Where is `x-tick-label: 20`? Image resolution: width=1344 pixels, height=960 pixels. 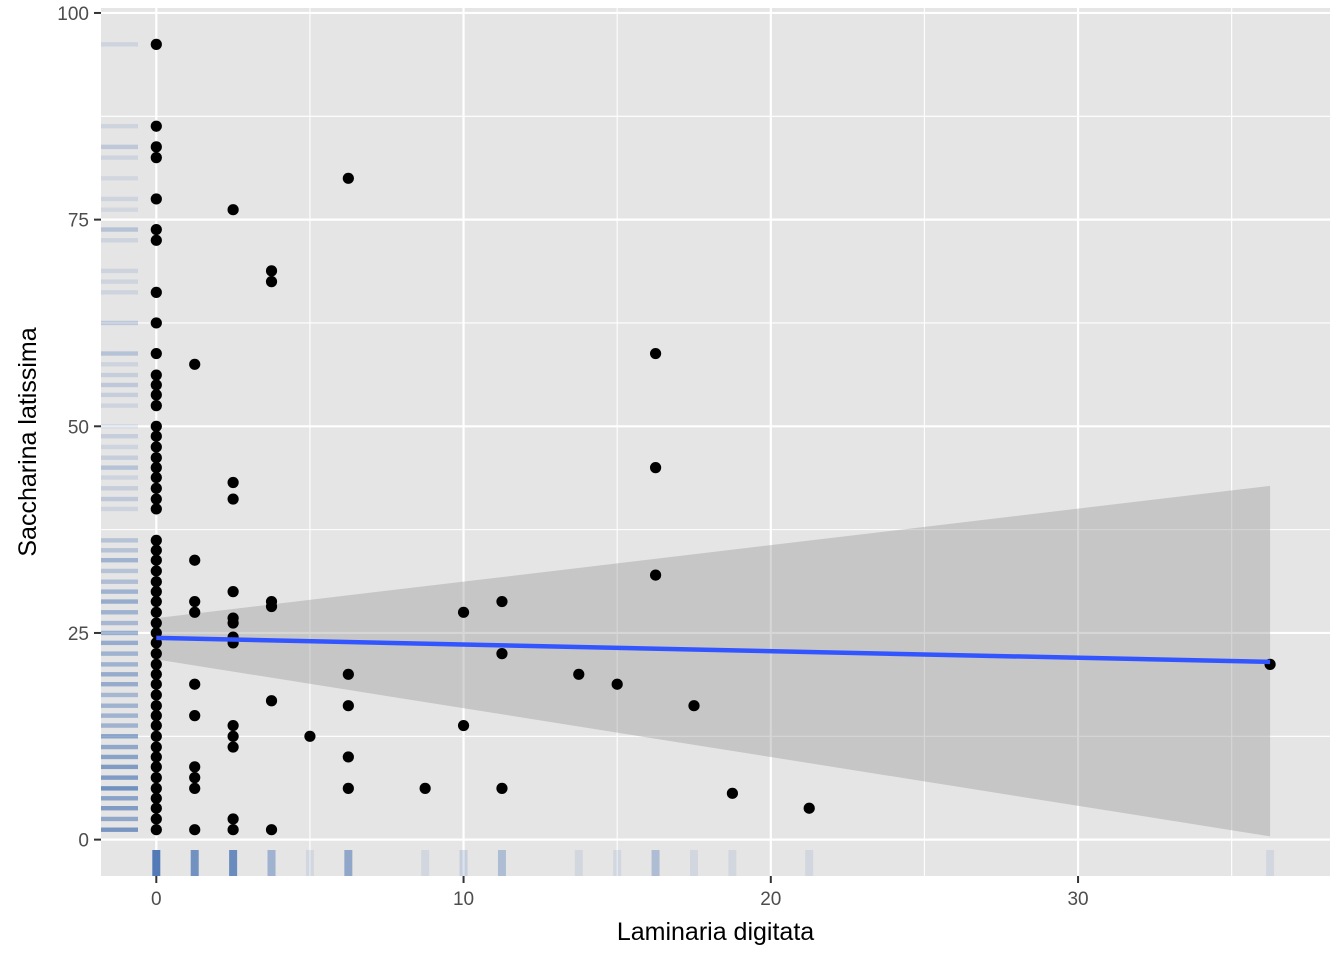
x-tick-label: 20 is located at coordinates (770, 899).